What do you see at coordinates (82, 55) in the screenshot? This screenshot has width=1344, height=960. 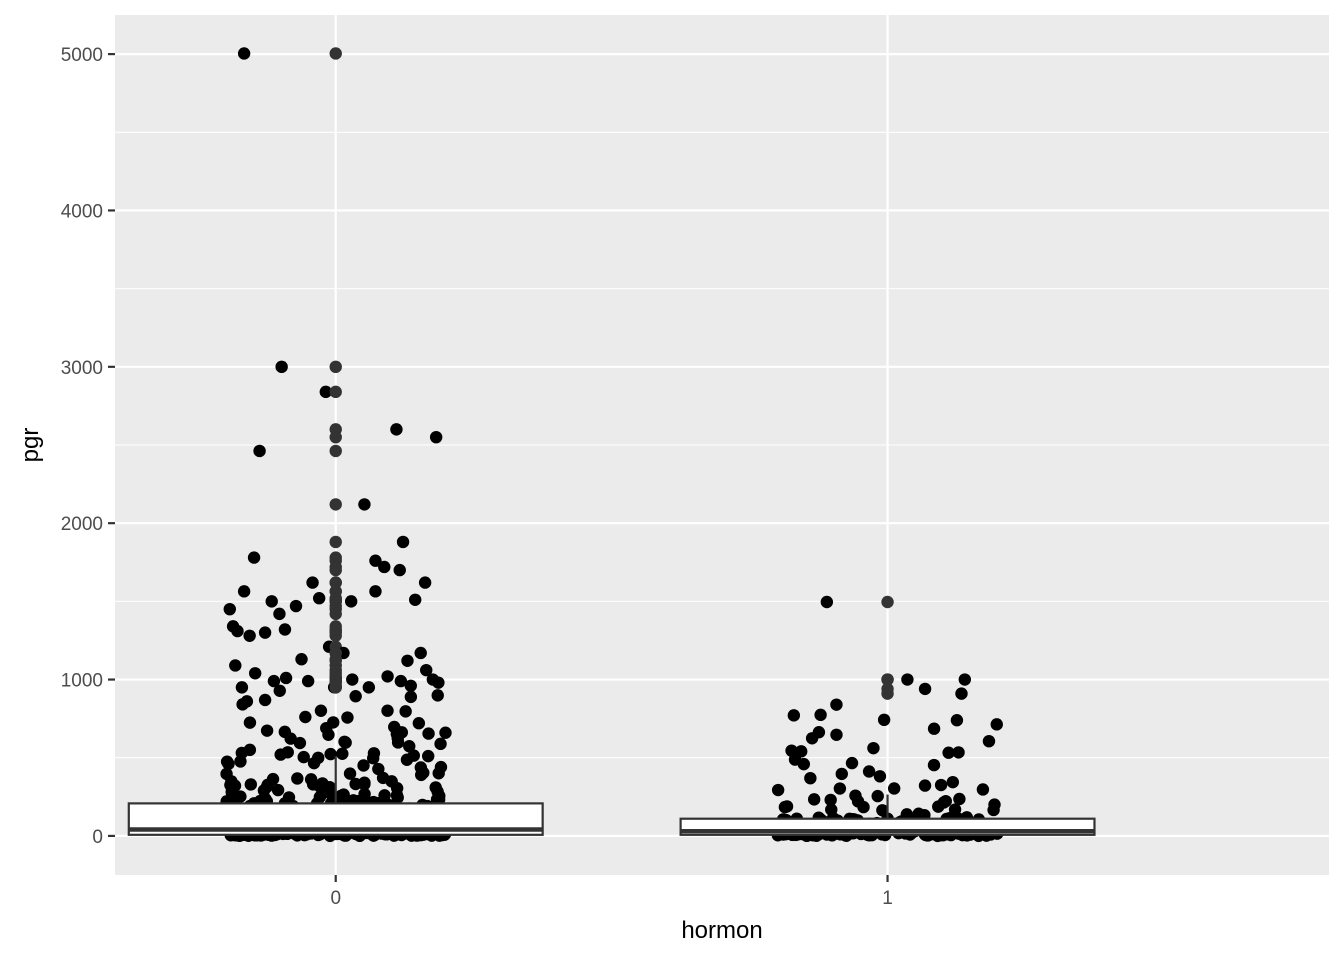 I see `y-tick-label: 5000` at bounding box center [82, 55].